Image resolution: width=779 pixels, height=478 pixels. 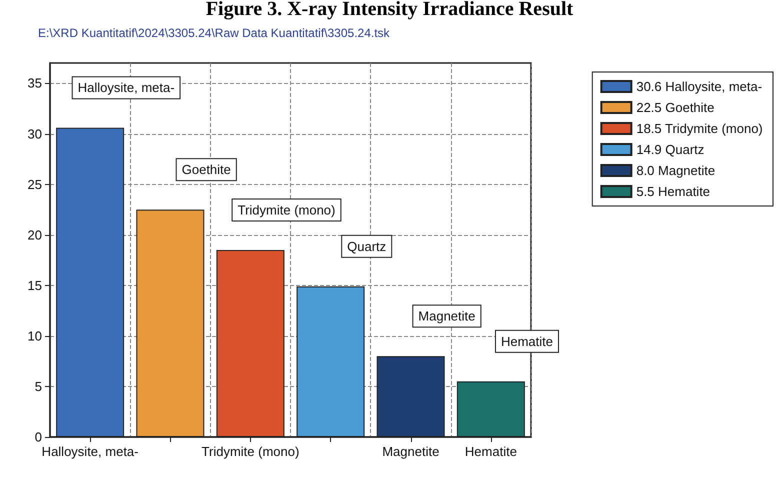 I want to click on y-tick-label: 35, so click(x=35, y=83).